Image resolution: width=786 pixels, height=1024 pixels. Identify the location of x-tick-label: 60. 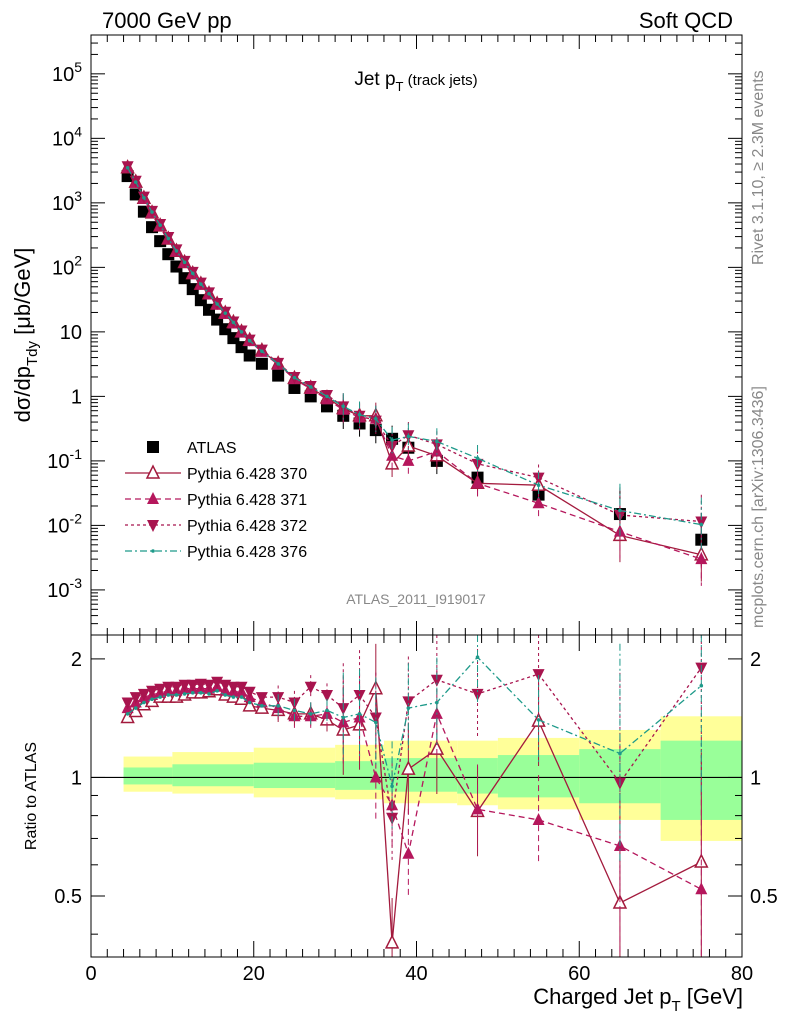
(579, 974).